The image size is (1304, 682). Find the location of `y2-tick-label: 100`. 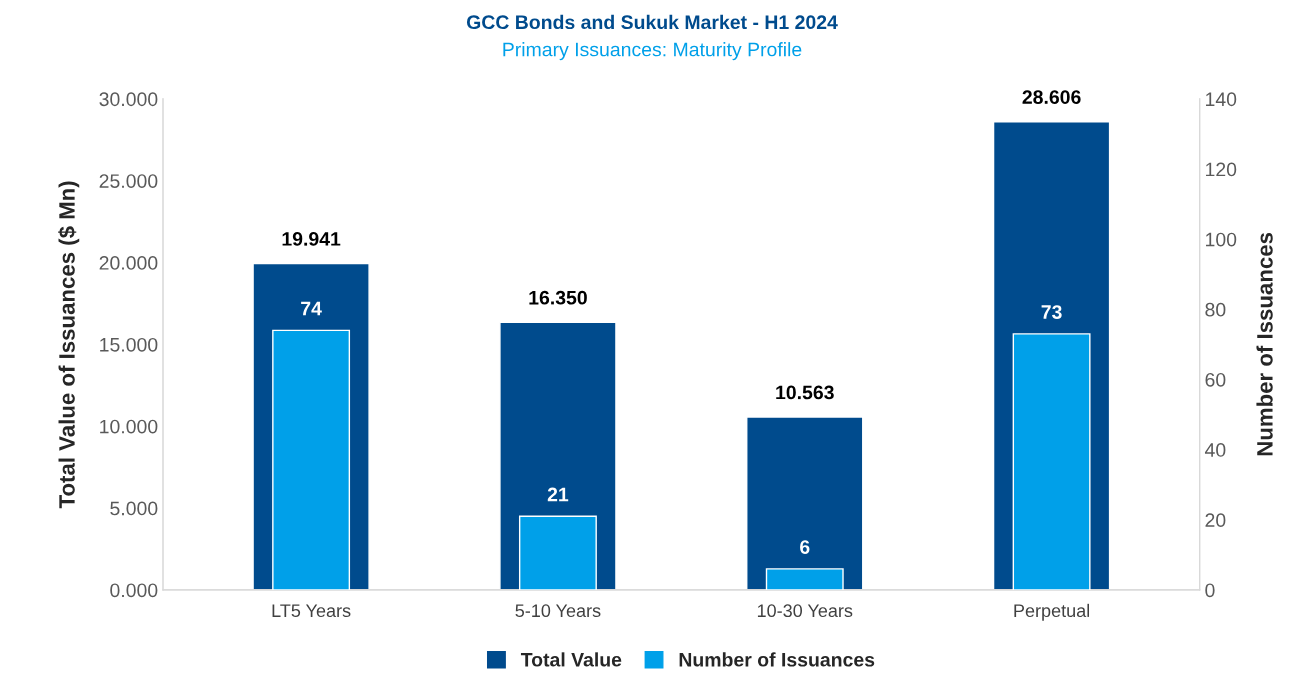

y2-tick-label: 100 is located at coordinates (1221, 239).